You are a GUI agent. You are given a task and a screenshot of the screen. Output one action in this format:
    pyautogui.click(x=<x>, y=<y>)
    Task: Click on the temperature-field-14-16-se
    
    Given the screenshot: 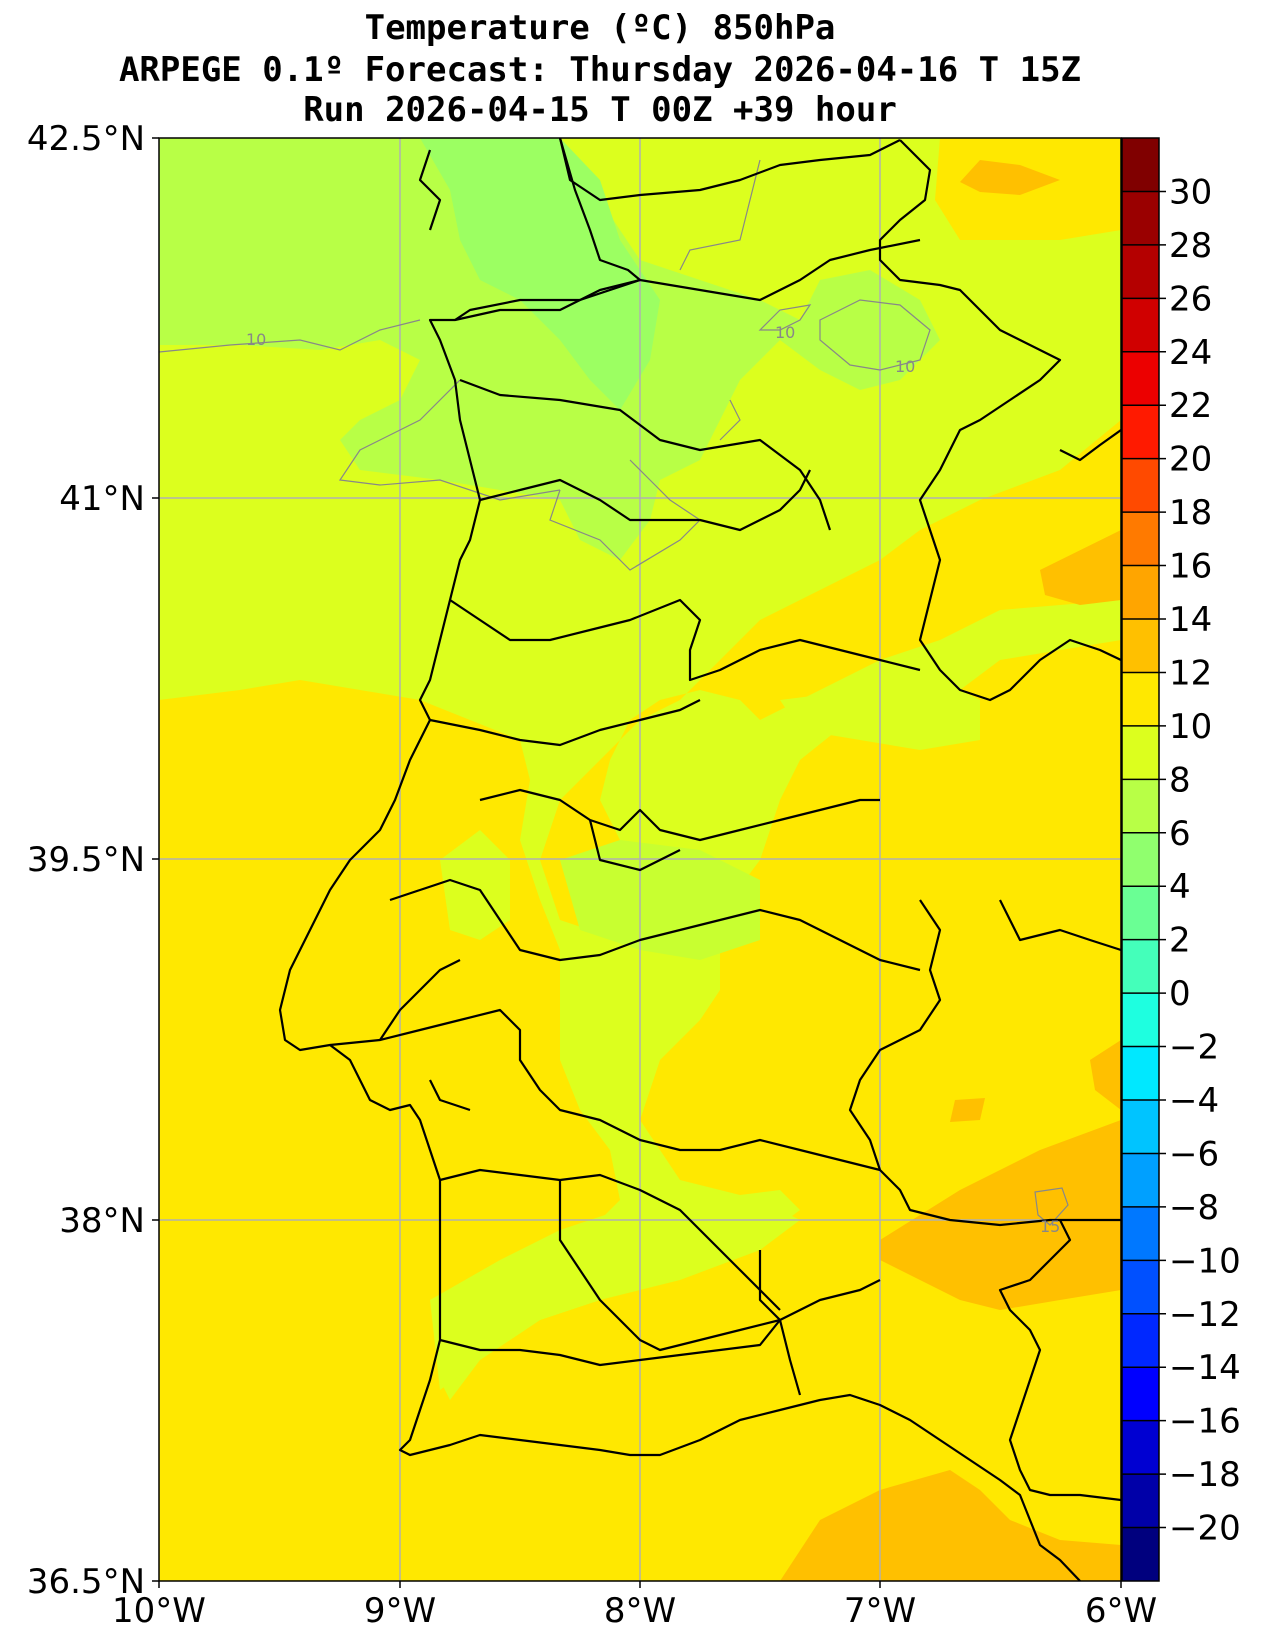 What is the action you would take?
    pyautogui.click(x=1000, y=1215)
    